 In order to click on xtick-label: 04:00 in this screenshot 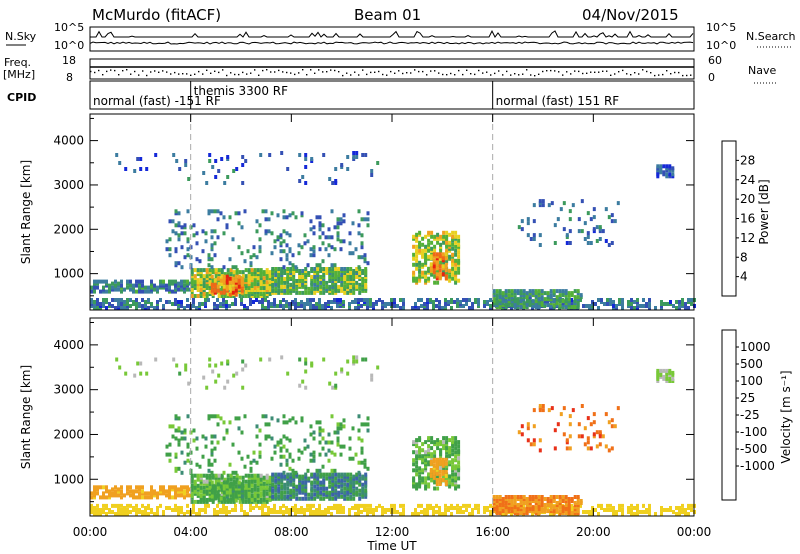, I will do `click(190, 532)`.